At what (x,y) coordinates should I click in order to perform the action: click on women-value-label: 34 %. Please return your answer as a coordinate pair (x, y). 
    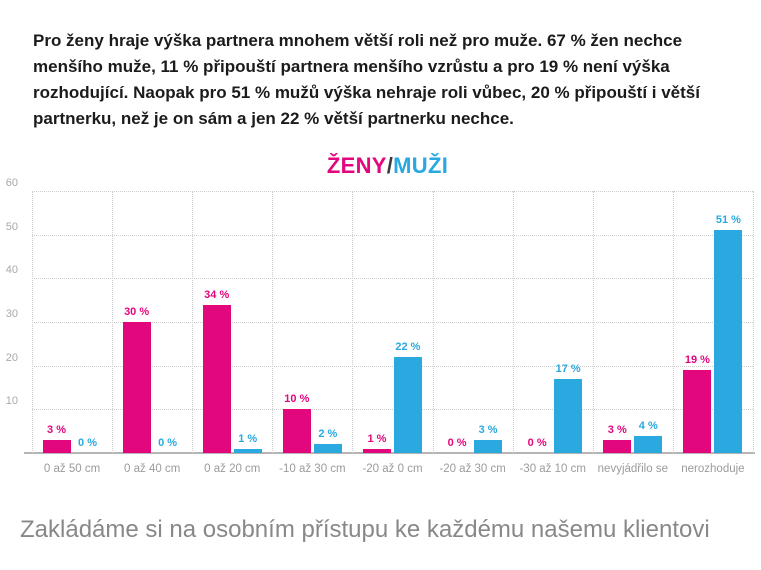
    Looking at the image, I should click on (217, 294).